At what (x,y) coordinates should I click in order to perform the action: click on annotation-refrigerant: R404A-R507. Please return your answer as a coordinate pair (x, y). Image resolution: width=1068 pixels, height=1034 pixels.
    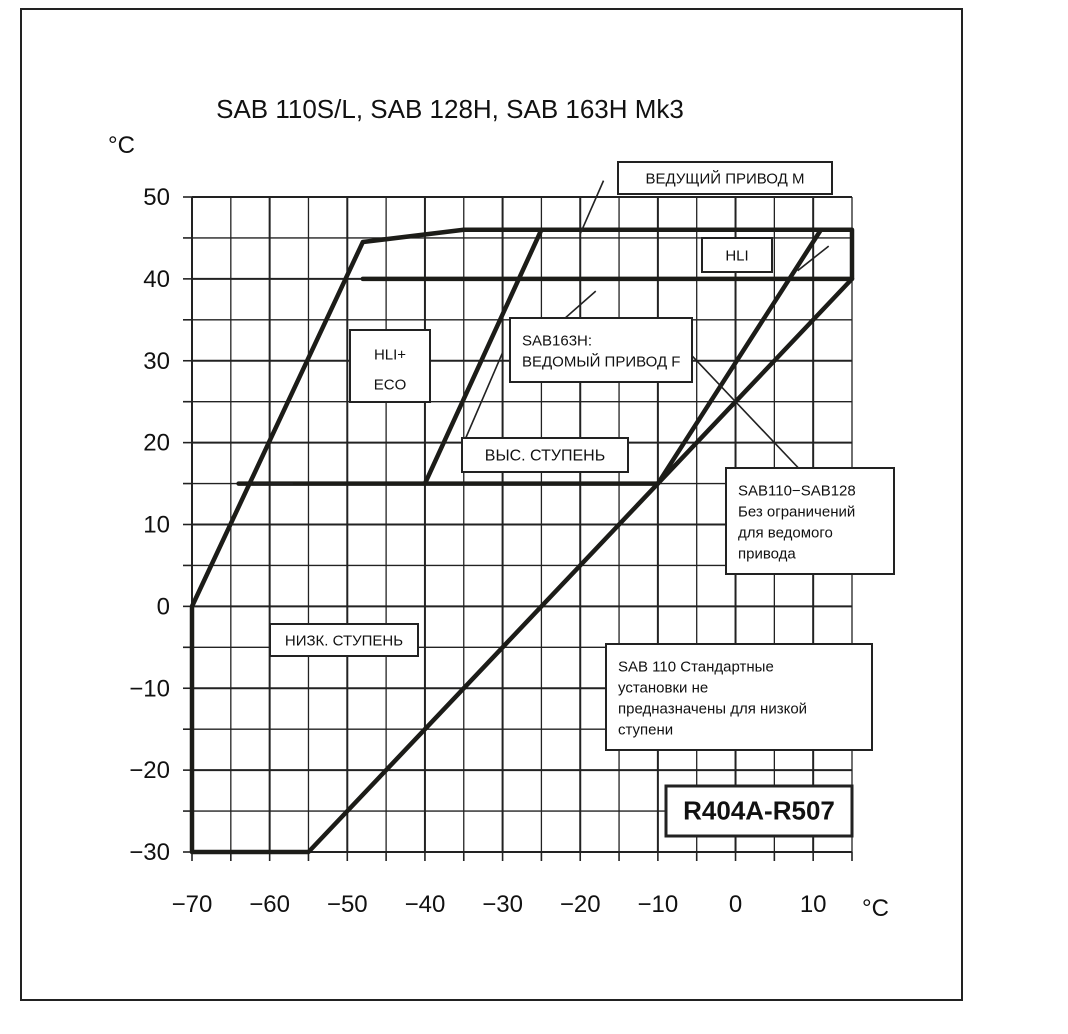
    Looking at the image, I should click on (759, 811).